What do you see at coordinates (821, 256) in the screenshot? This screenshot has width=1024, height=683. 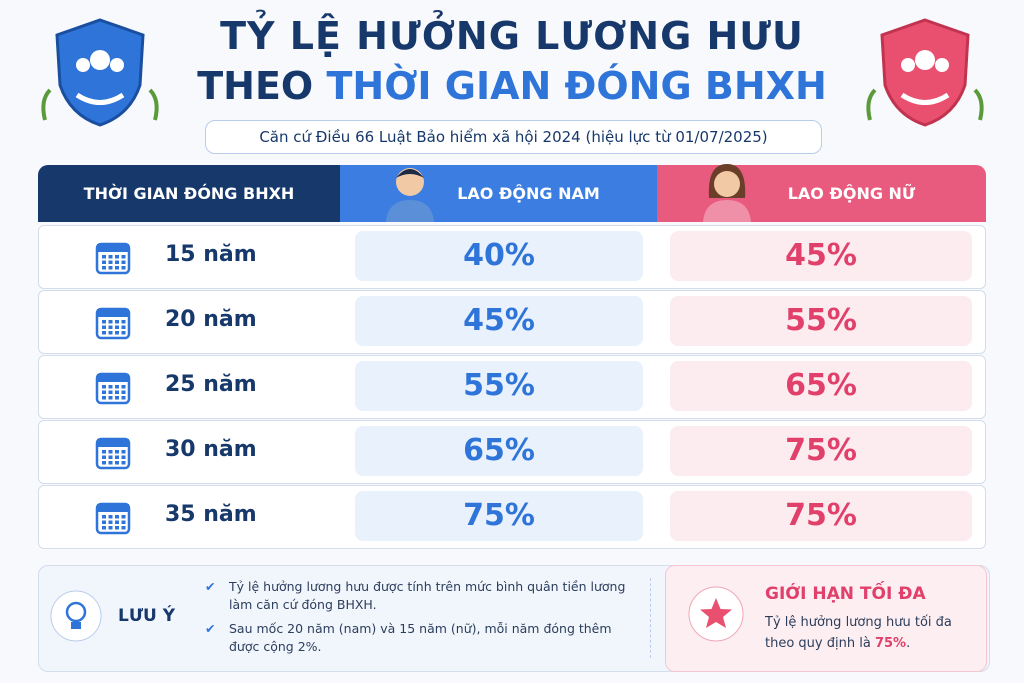 I see `female-rate: 45%` at bounding box center [821, 256].